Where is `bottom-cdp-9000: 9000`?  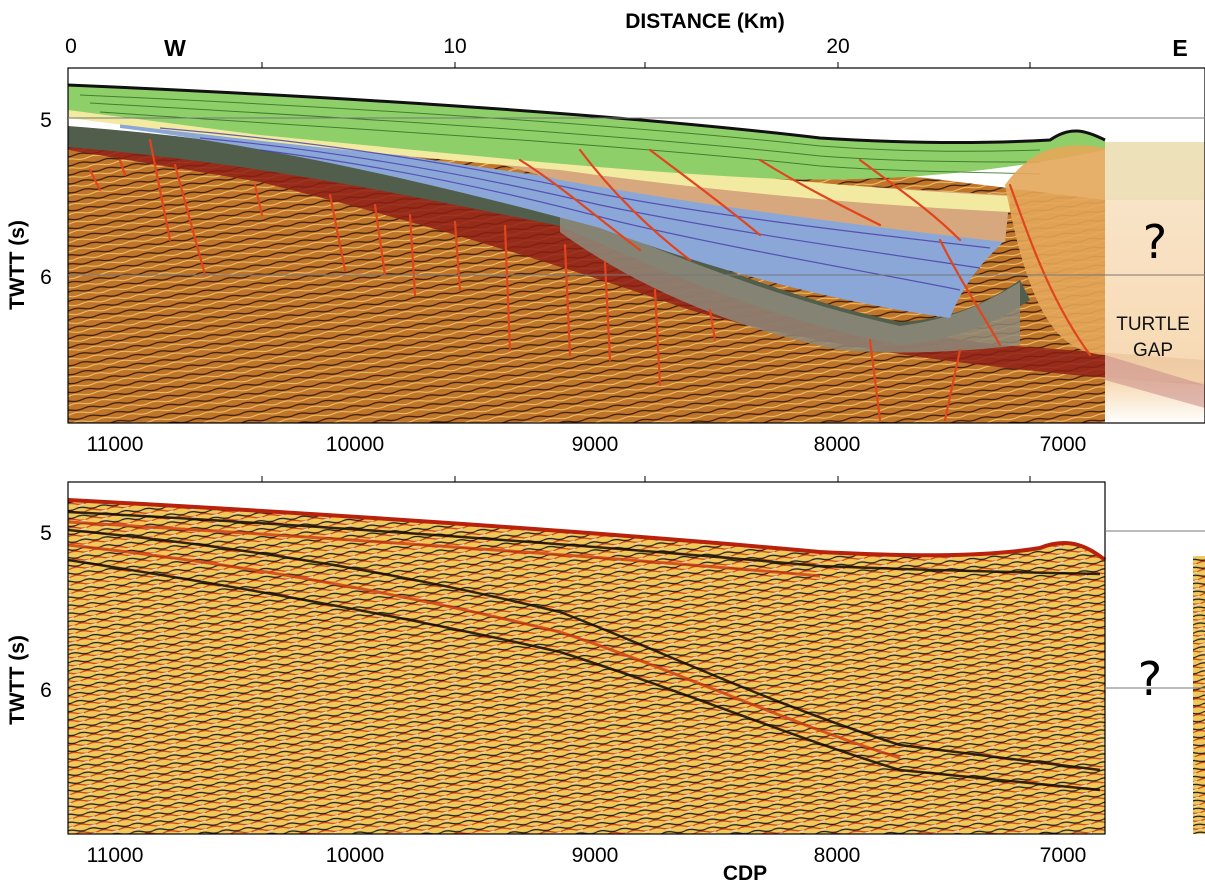 bottom-cdp-9000: 9000 is located at coordinates (595, 855).